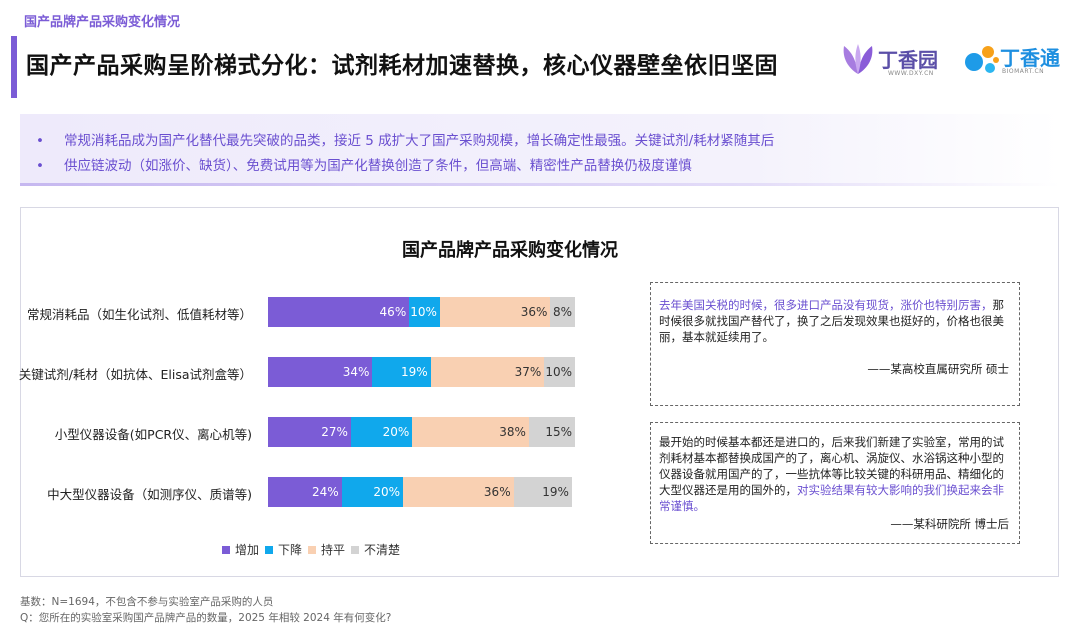  I want to click on quote-2-highlight: 对实验结果有较大影响的我们换起来会非常谨慎。, so click(831, 498).